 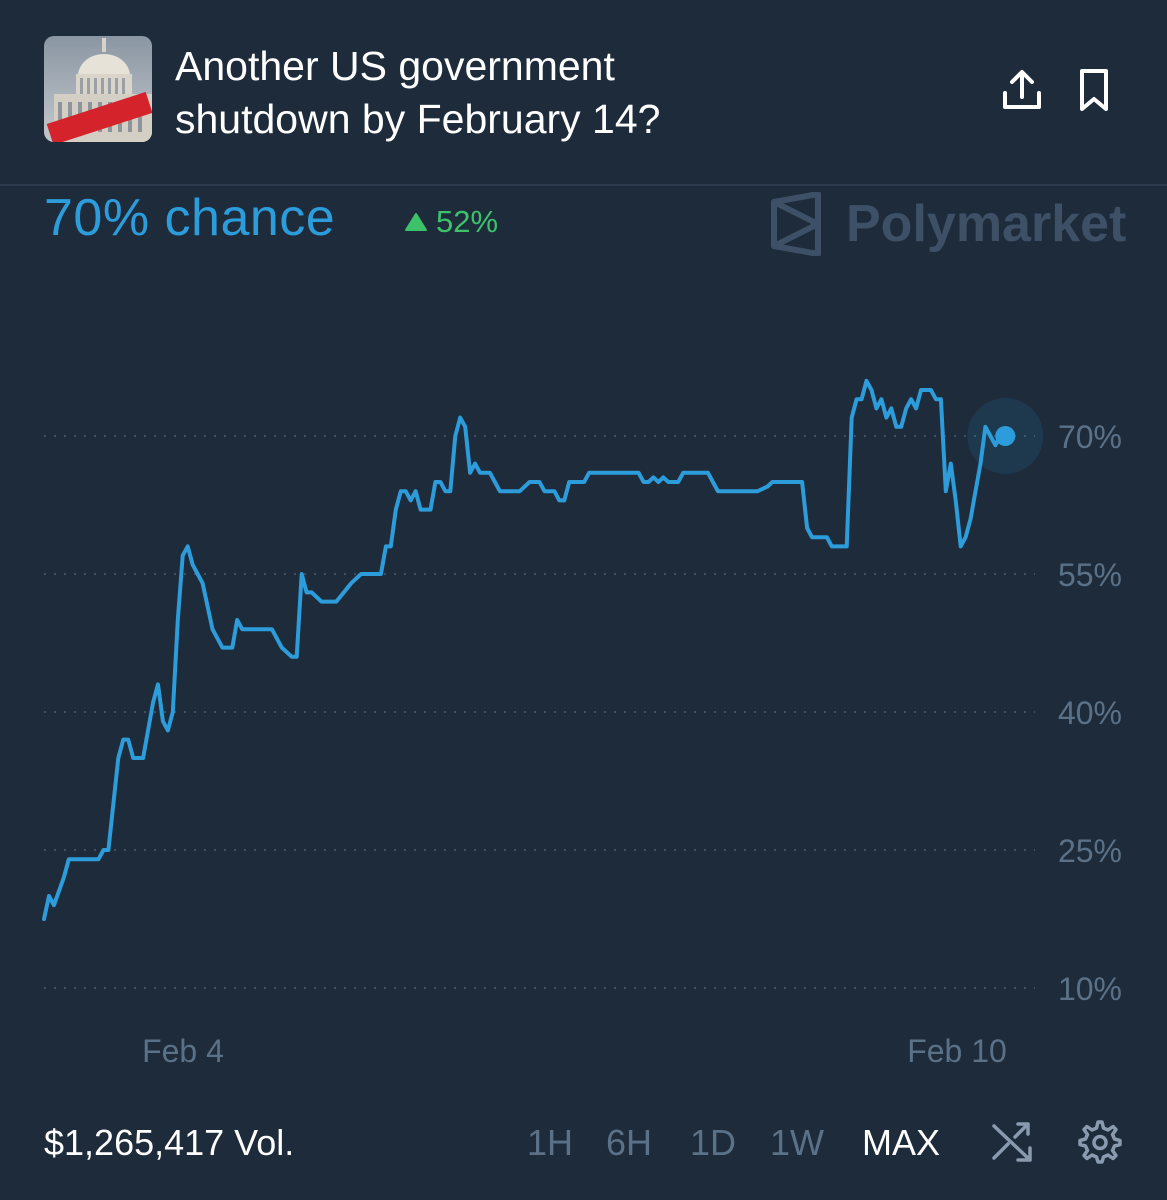 What do you see at coordinates (957, 1051) in the screenshot?
I see `x-tick-label: Feb 10` at bounding box center [957, 1051].